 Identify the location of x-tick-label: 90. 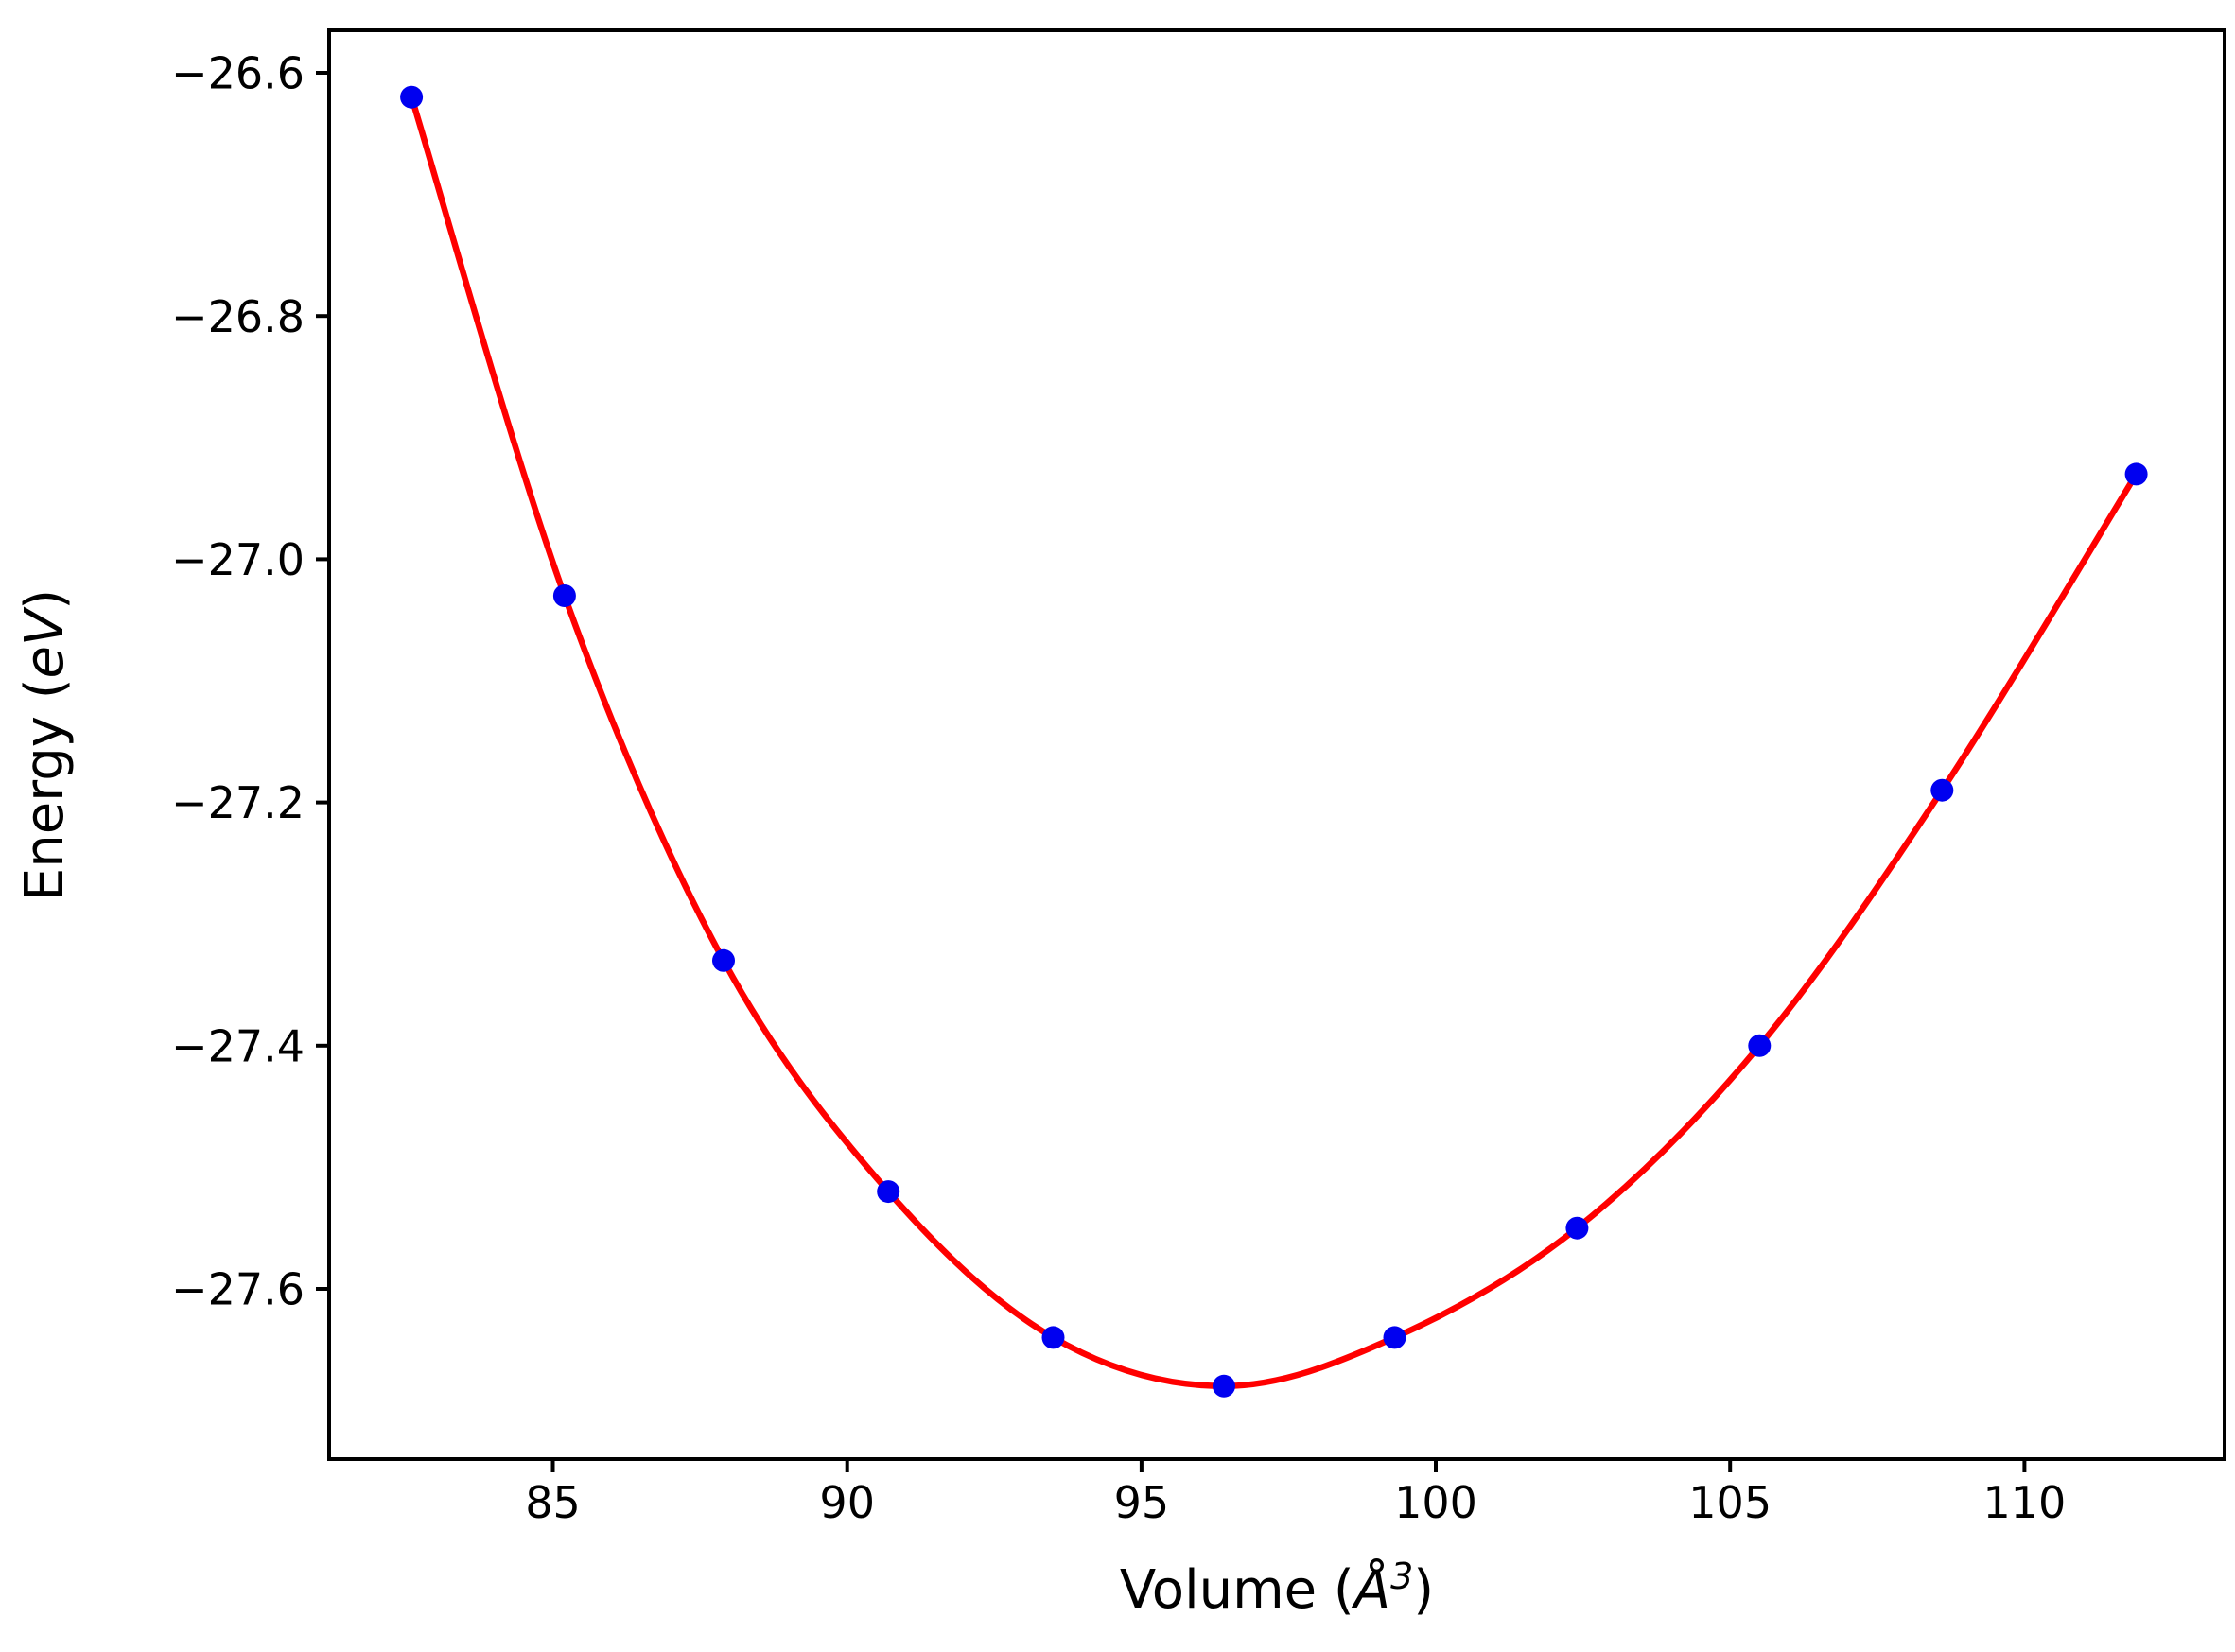
(847, 1503).